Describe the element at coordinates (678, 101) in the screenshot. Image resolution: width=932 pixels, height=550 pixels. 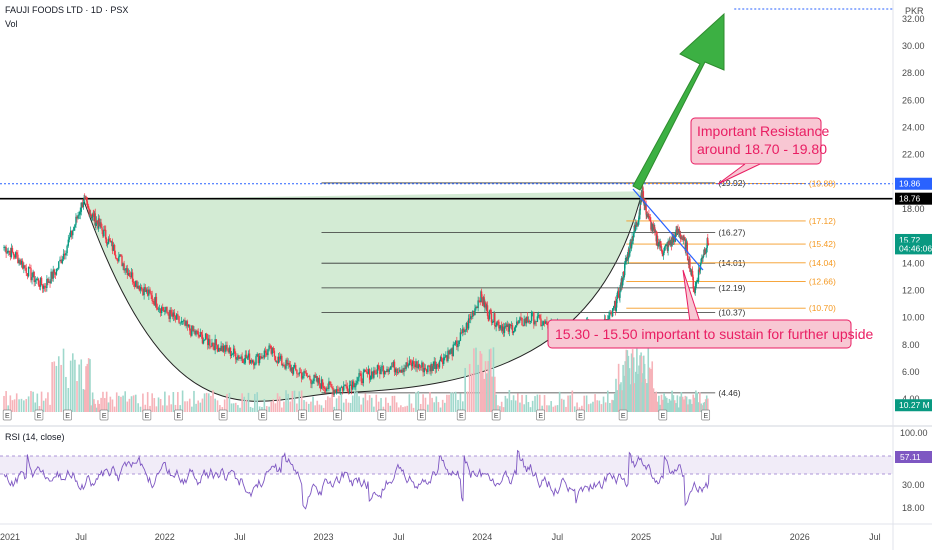
I see `bullish-arrow` at that location.